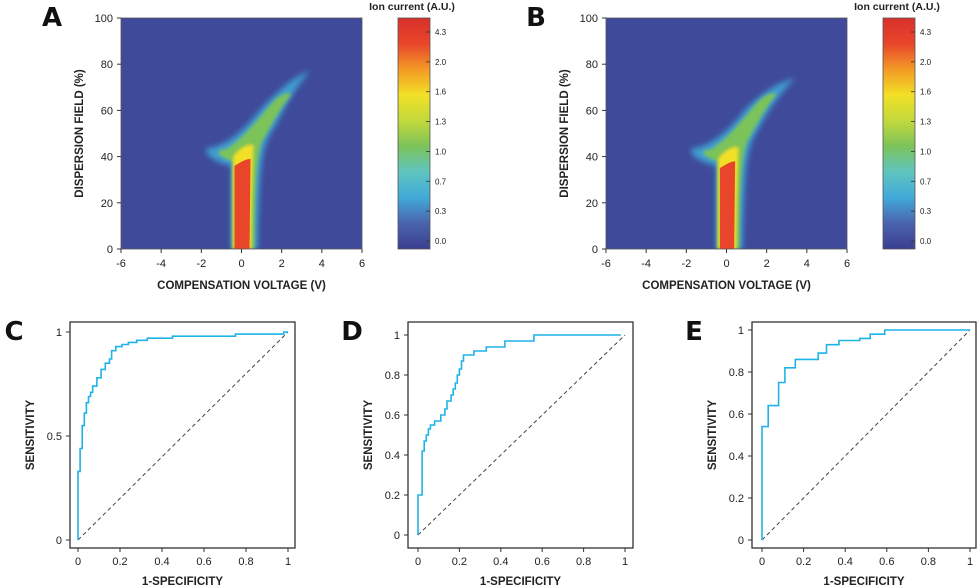 This screenshot has width=980, height=587. Describe the element at coordinates (107, 204) in the screenshot. I see `y-tick-label: 20` at that location.